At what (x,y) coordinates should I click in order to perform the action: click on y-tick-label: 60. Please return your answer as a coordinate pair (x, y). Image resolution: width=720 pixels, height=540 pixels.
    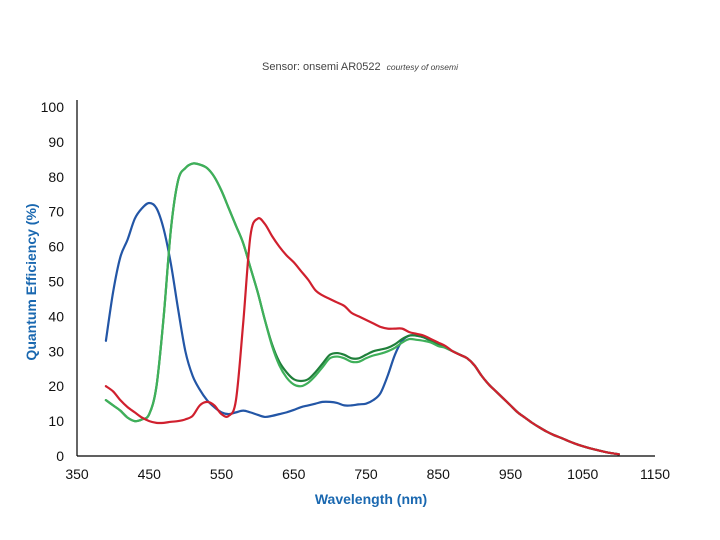
    Looking at the image, I should click on (56, 247).